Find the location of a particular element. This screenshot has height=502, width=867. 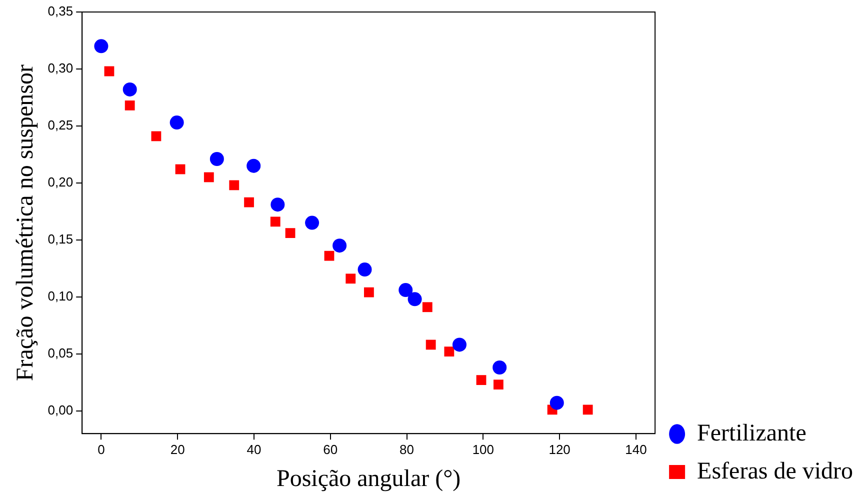

x-tick-label: 80 is located at coordinates (407, 449).